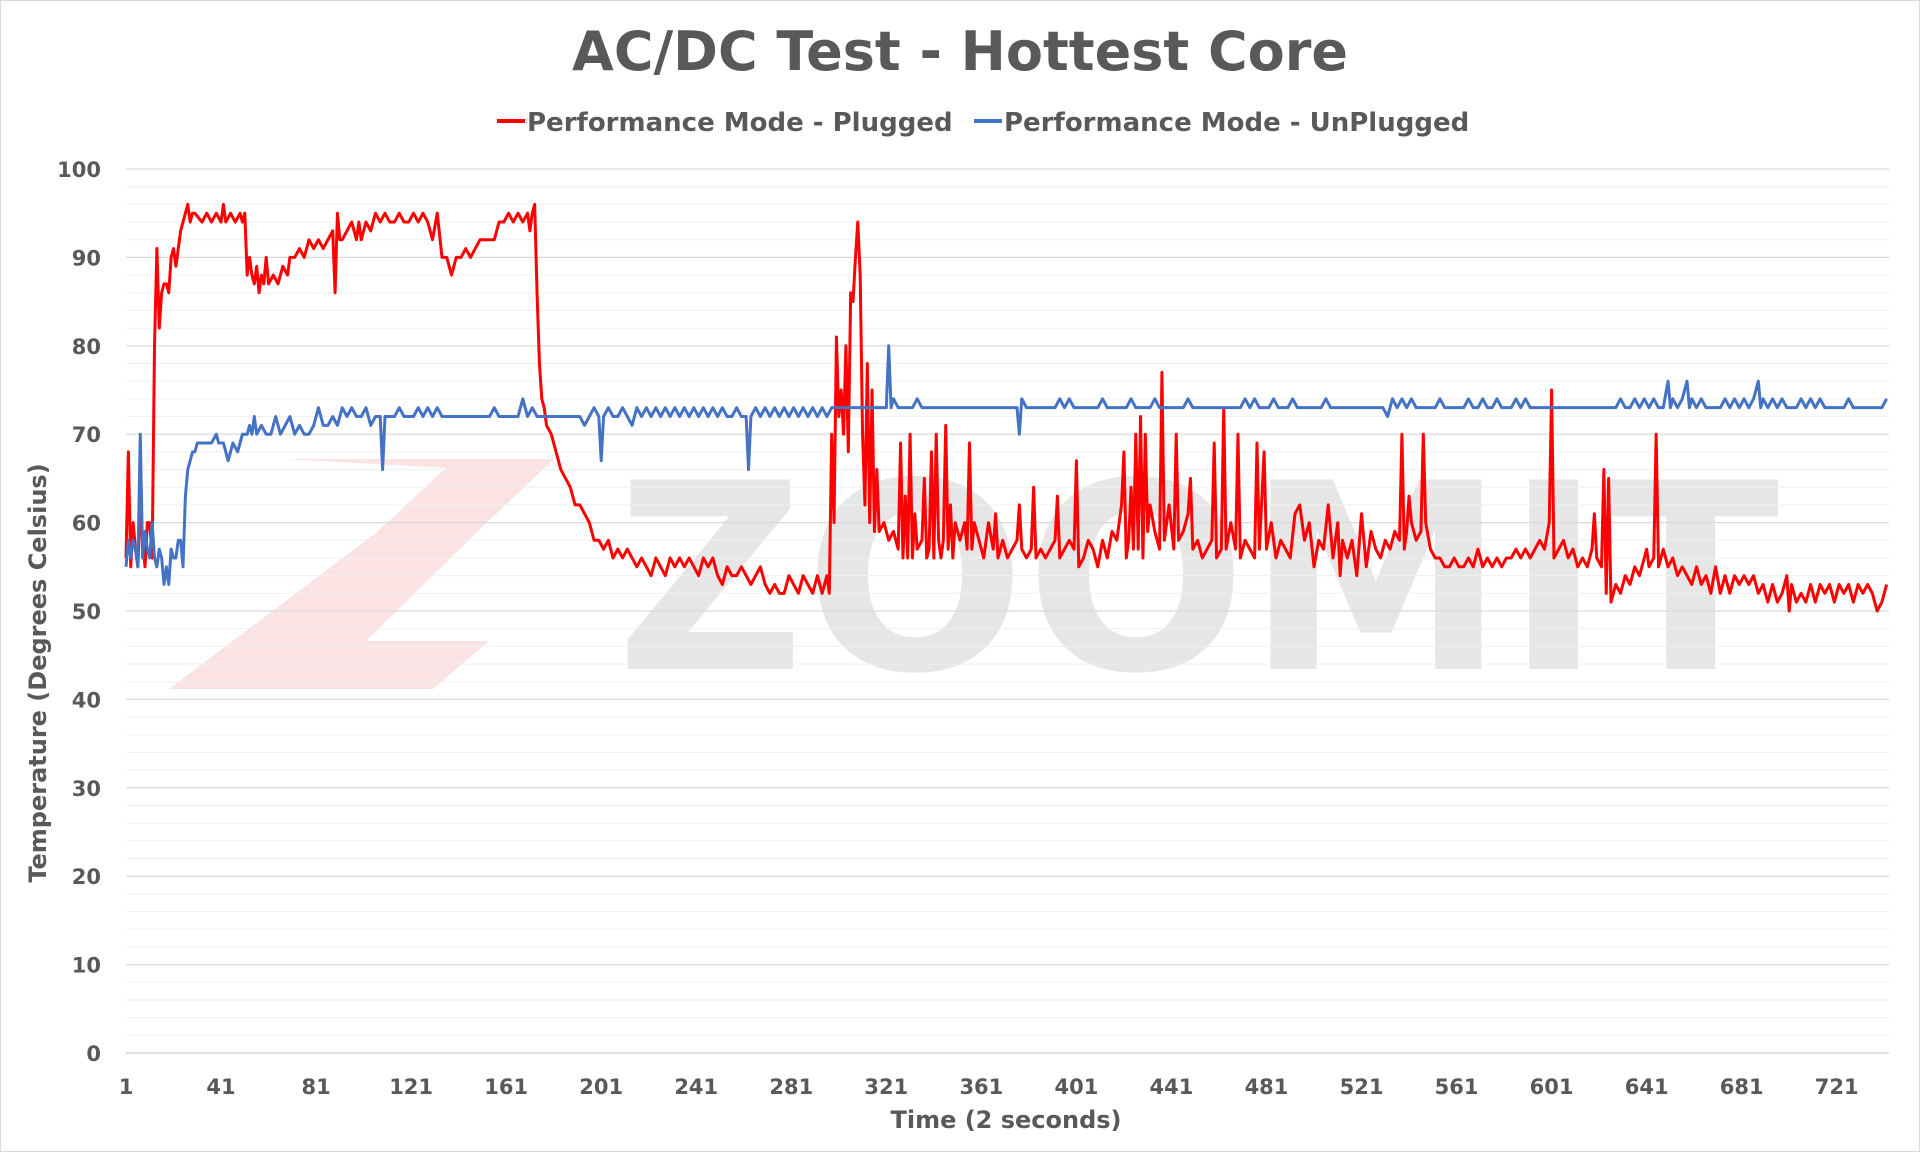 The image size is (1920, 1152). Describe the element at coordinates (420, 496) in the screenshot. I see `watermark-logo-mark` at that location.